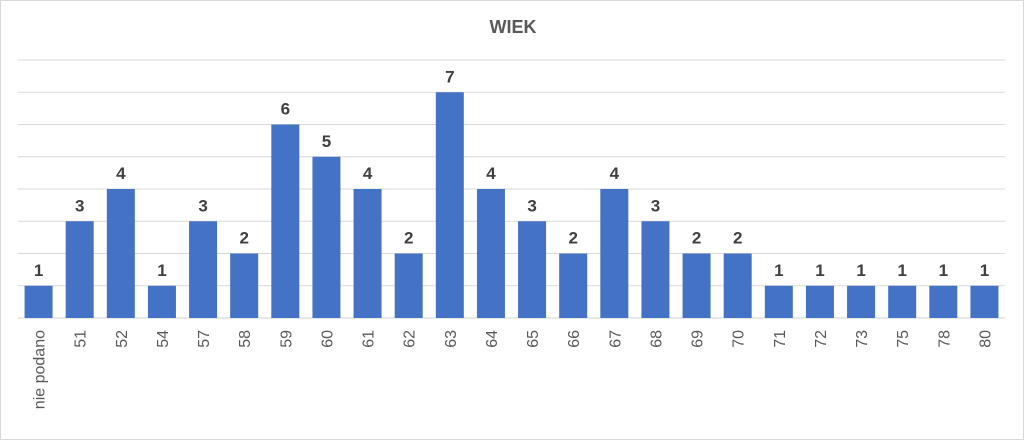  What do you see at coordinates (739, 339) in the screenshot?
I see `x-tick-label: 70` at bounding box center [739, 339].